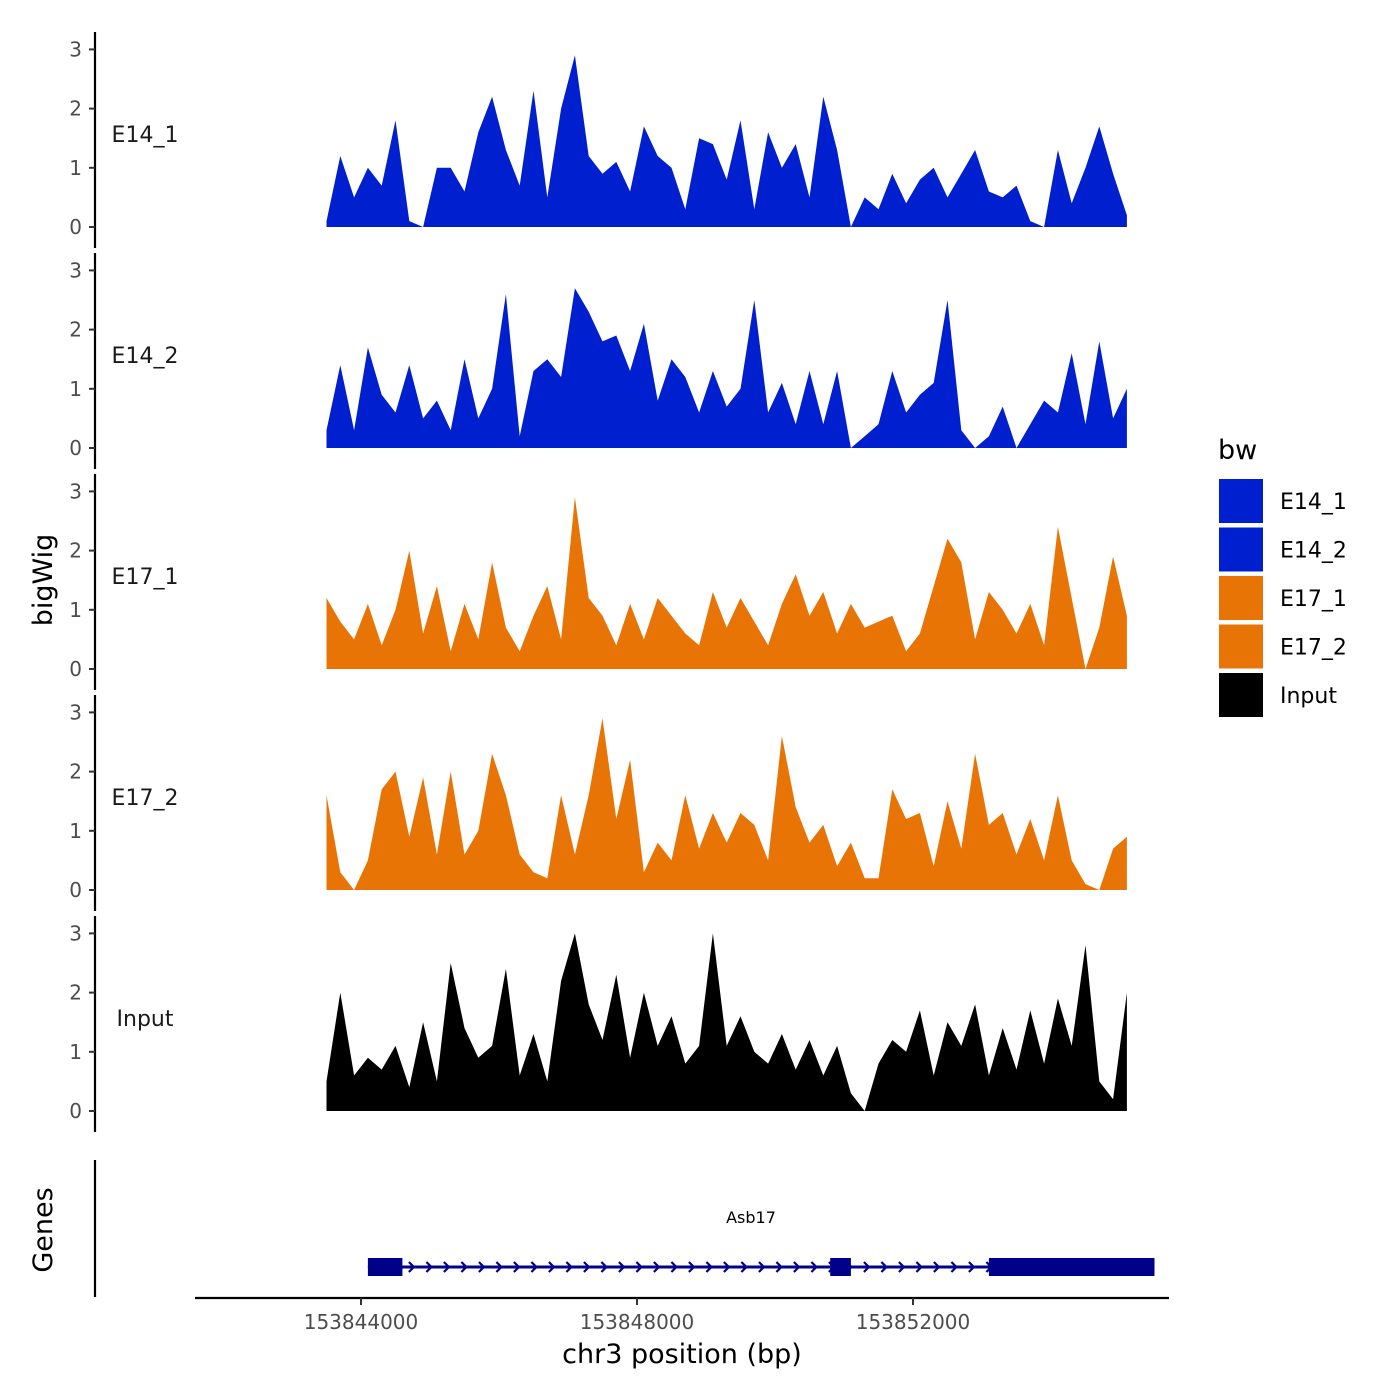  Describe the element at coordinates (145, 1019) in the screenshot. I see `track-label: Input` at that location.